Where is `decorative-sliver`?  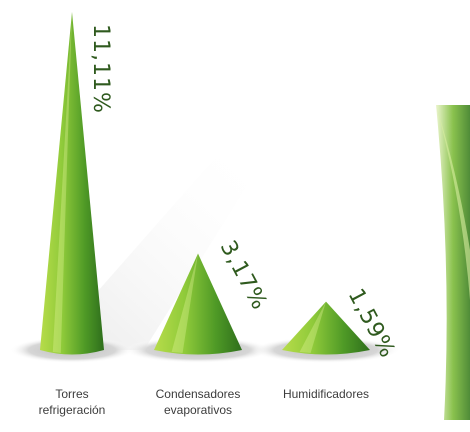
decorative-sliver is located at coordinates (453, 262).